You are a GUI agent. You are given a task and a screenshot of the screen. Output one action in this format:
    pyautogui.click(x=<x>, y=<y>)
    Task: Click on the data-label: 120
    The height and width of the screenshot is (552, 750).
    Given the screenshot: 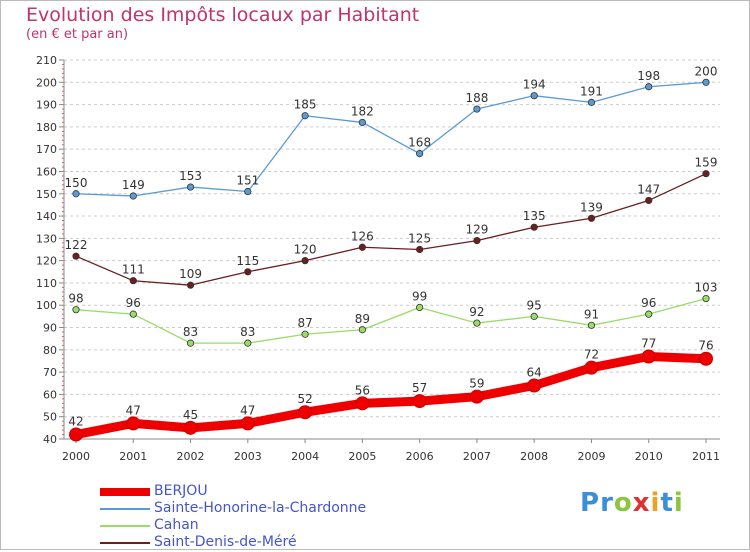 What is the action you would take?
    pyautogui.click(x=305, y=250)
    